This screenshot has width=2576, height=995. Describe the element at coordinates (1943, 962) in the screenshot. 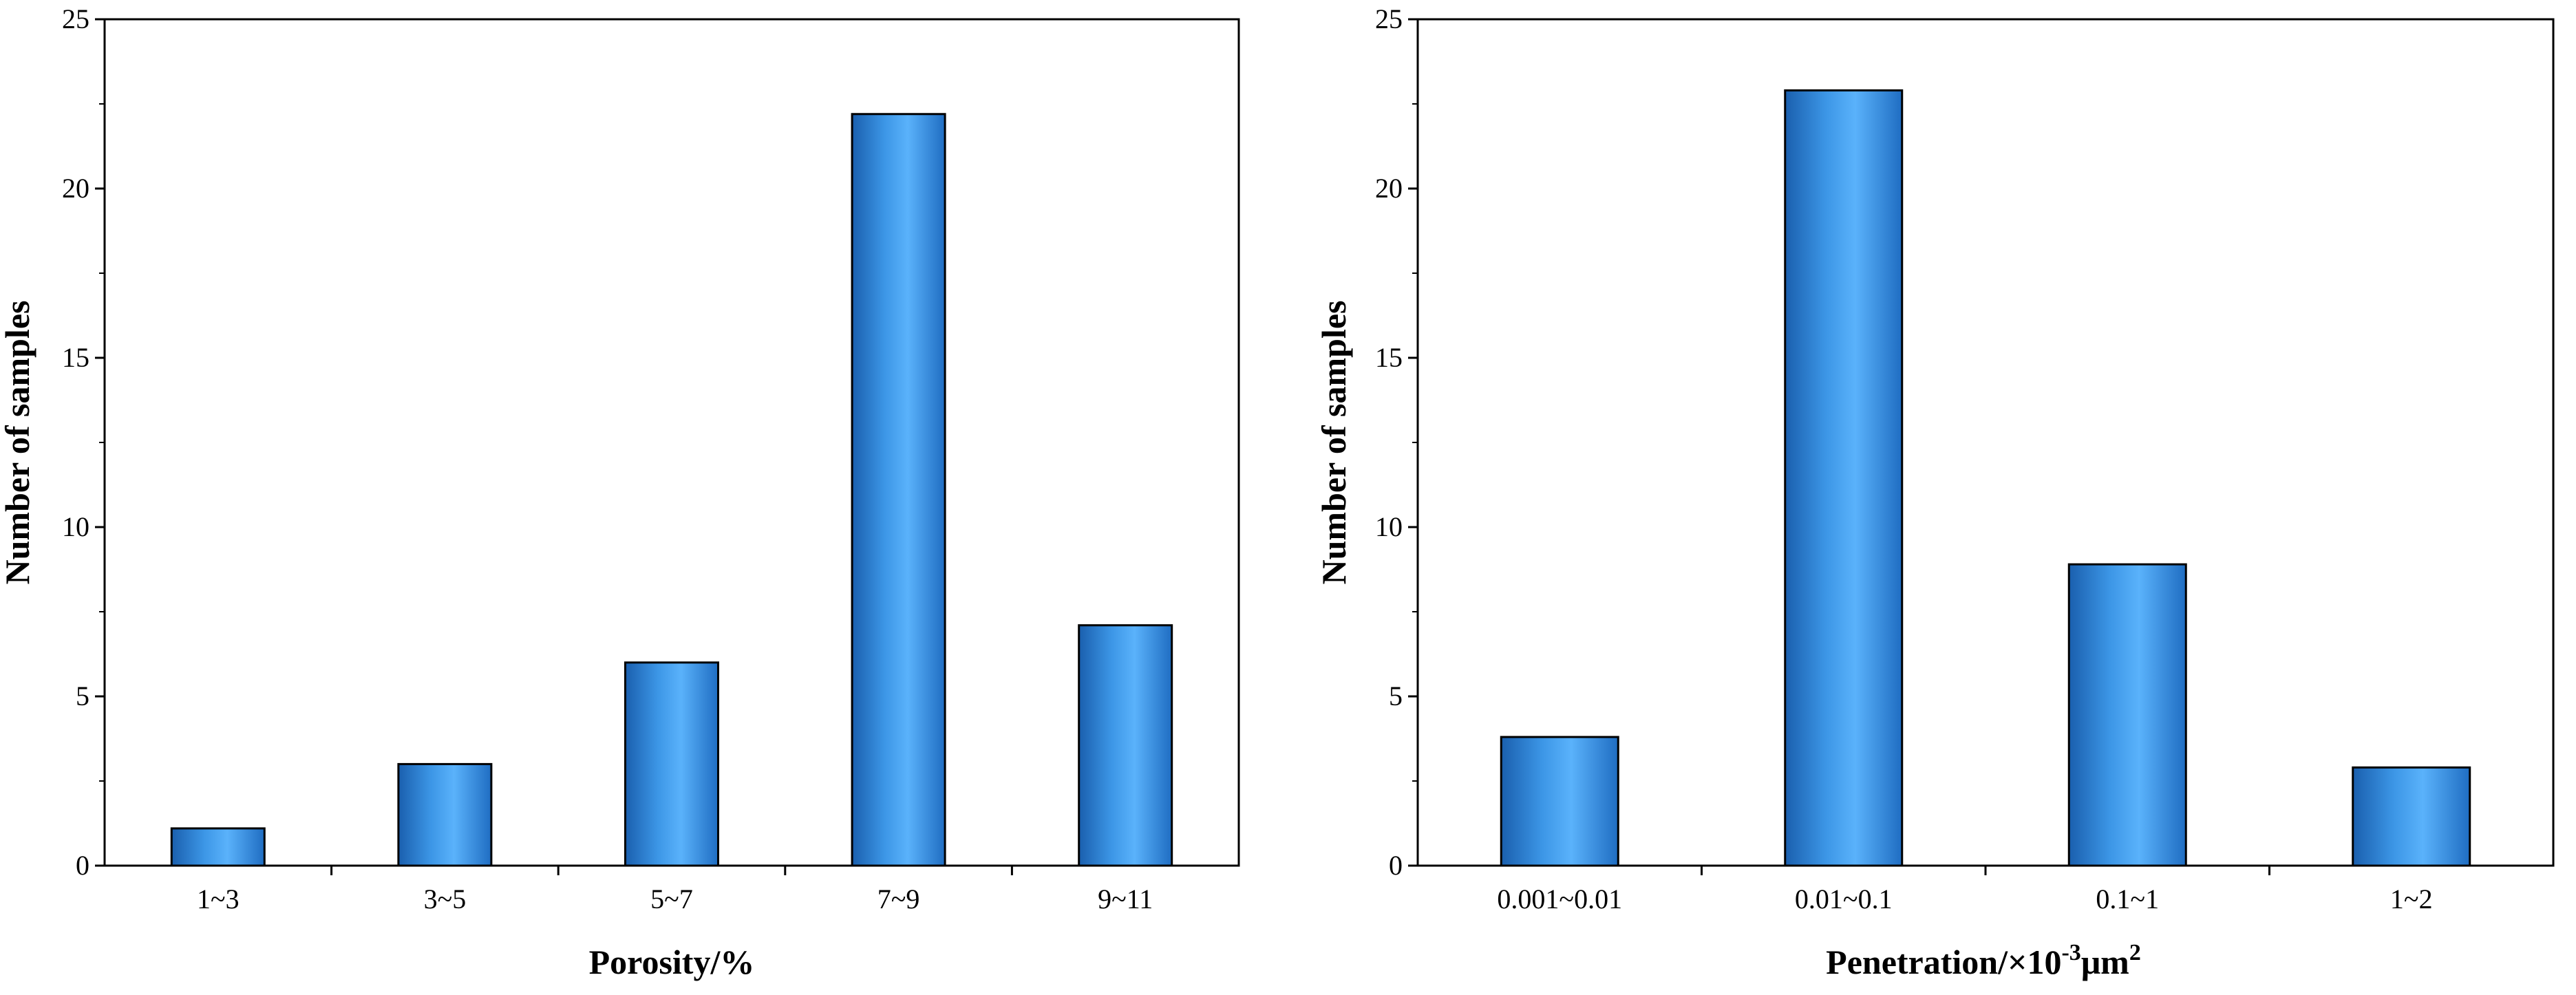

I see `x-axis-title-text: Penetration/×10` at that location.